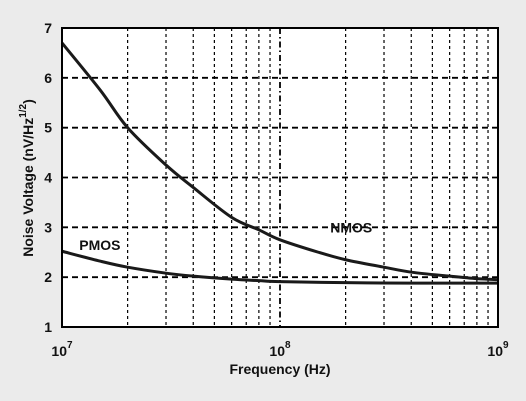 This screenshot has width=526, height=401. What do you see at coordinates (48, 78) in the screenshot?
I see `y-tick-label: 6` at bounding box center [48, 78].